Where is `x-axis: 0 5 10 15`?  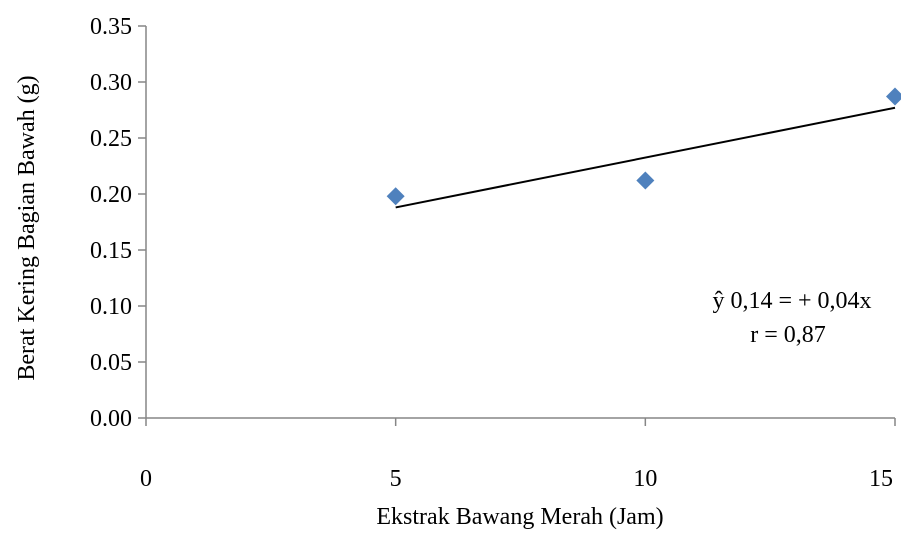
x-axis: 0 5 10 15 is located at coordinates (518, 454).